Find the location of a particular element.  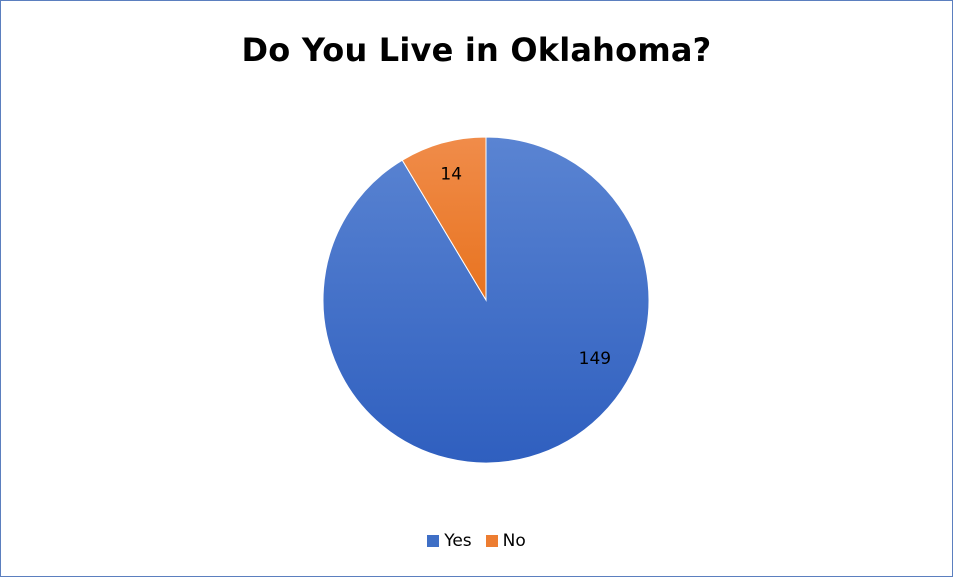

legend-item-no: No is located at coordinates (505, 541).